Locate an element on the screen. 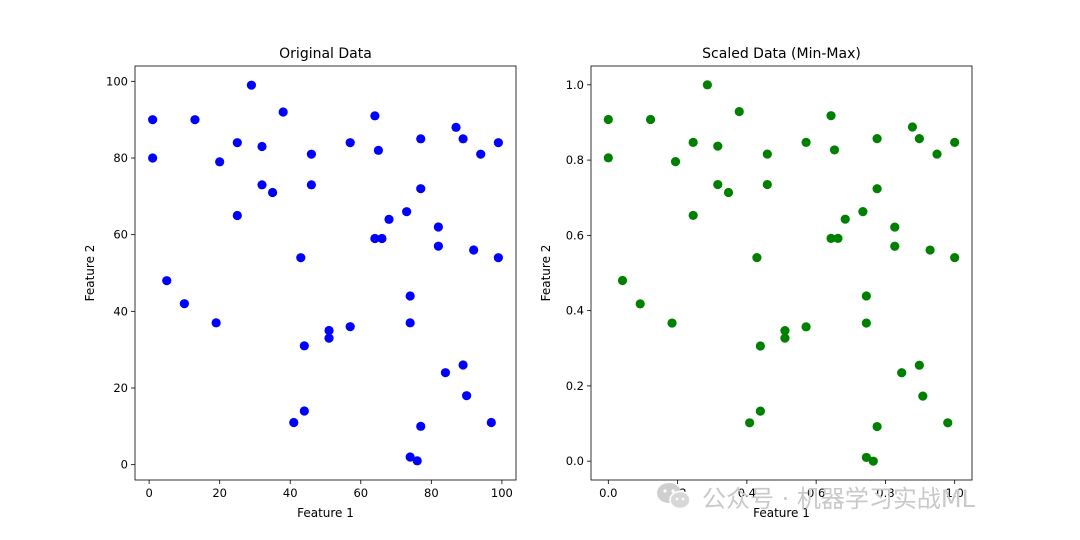  y-tick-label: 20 is located at coordinates (120, 388).